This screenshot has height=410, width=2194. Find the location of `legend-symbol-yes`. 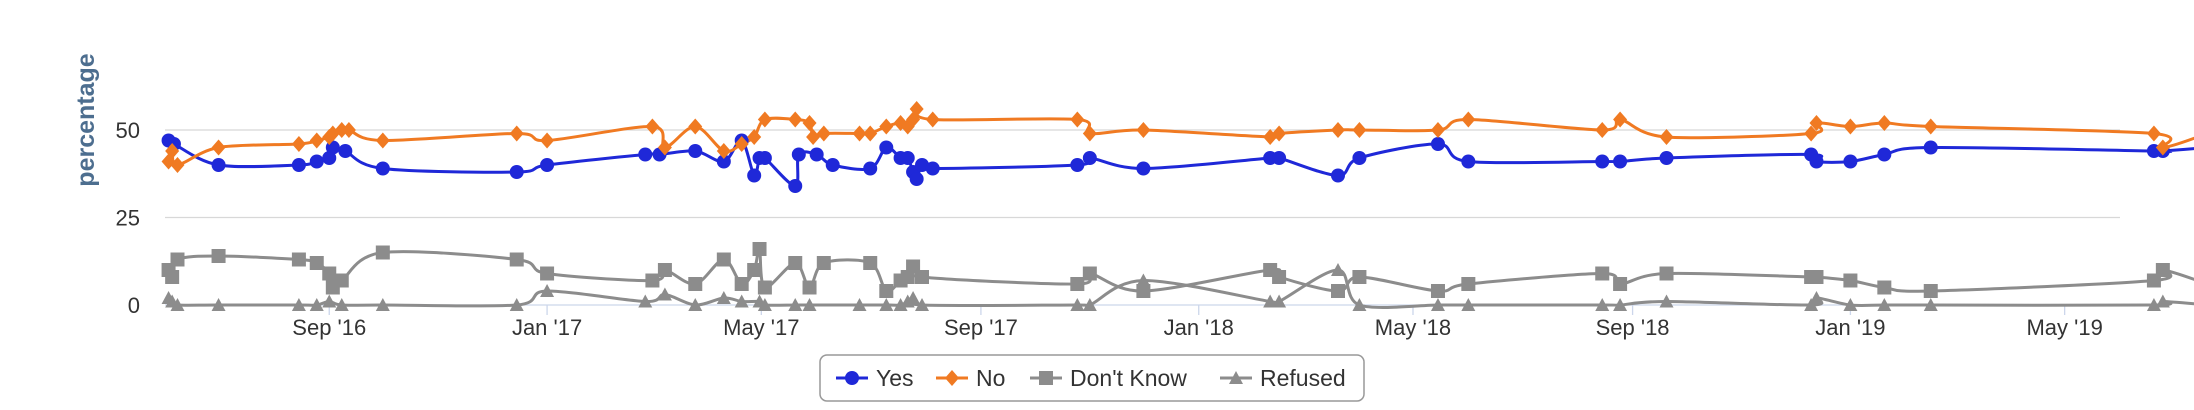

legend-symbol-yes is located at coordinates (852, 378).